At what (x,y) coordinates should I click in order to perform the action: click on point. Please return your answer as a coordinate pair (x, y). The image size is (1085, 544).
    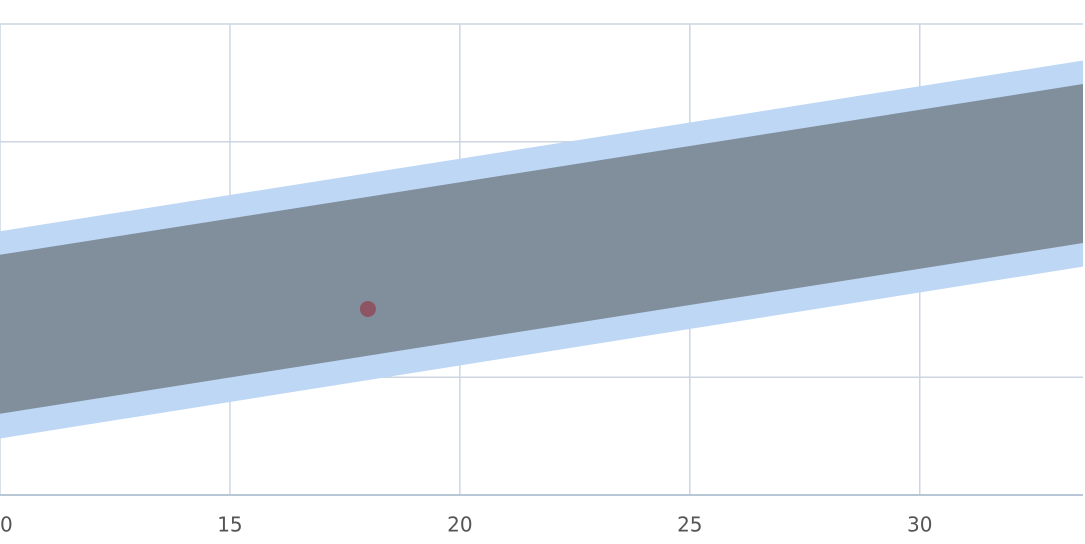
    Looking at the image, I should click on (367, 308).